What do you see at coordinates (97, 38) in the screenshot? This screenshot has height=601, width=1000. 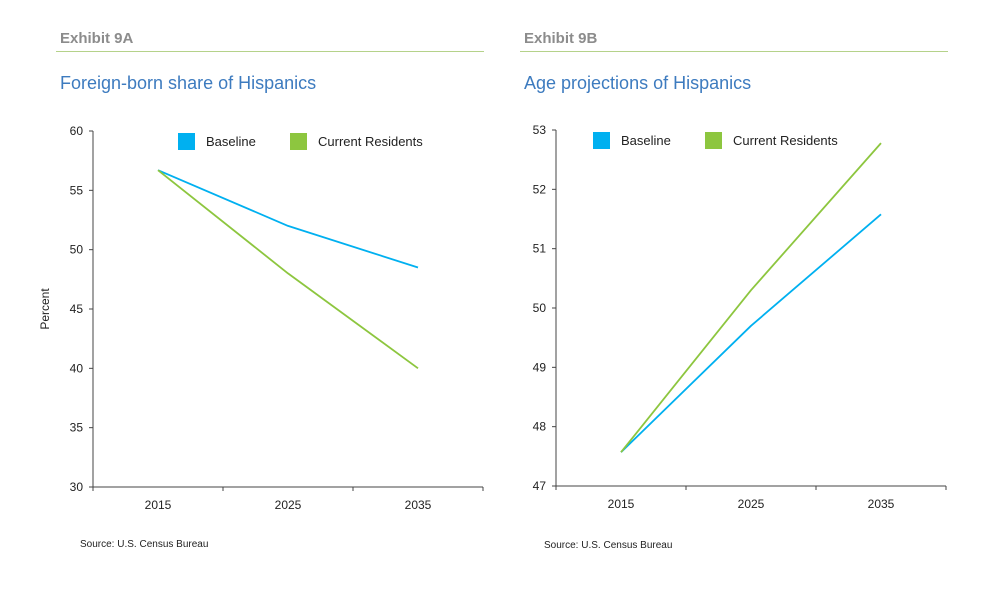 I see `exhibit-label: Exhibit 9A` at bounding box center [97, 38].